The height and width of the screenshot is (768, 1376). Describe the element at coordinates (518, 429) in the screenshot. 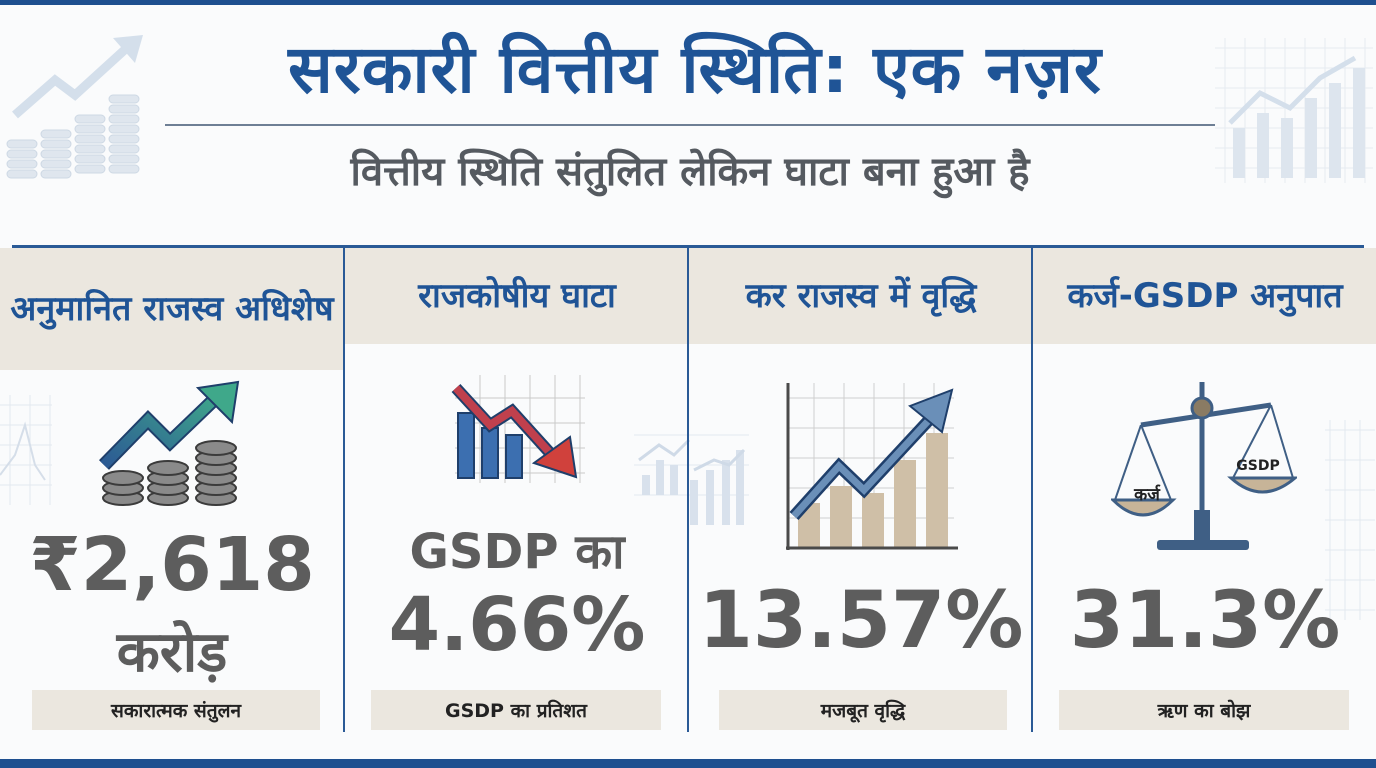

I see `declining-chart-icon` at that location.